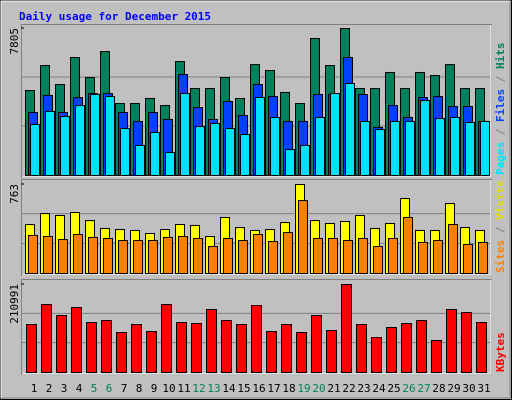 The width and height of the screenshot is (512, 400). What do you see at coordinates (500, 56) in the screenshot?
I see `legend-entry: Hits` at bounding box center [500, 56].